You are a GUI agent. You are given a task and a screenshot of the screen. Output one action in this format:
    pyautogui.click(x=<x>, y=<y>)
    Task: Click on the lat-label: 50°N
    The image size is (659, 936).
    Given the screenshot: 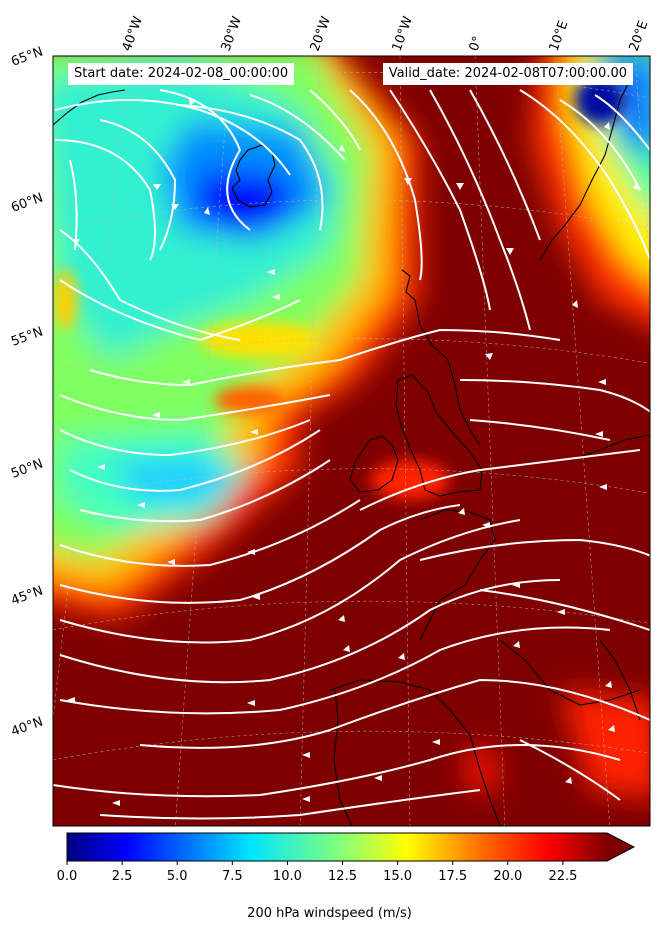 What is the action you would take?
    pyautogui.click(x=27, y=468)
    